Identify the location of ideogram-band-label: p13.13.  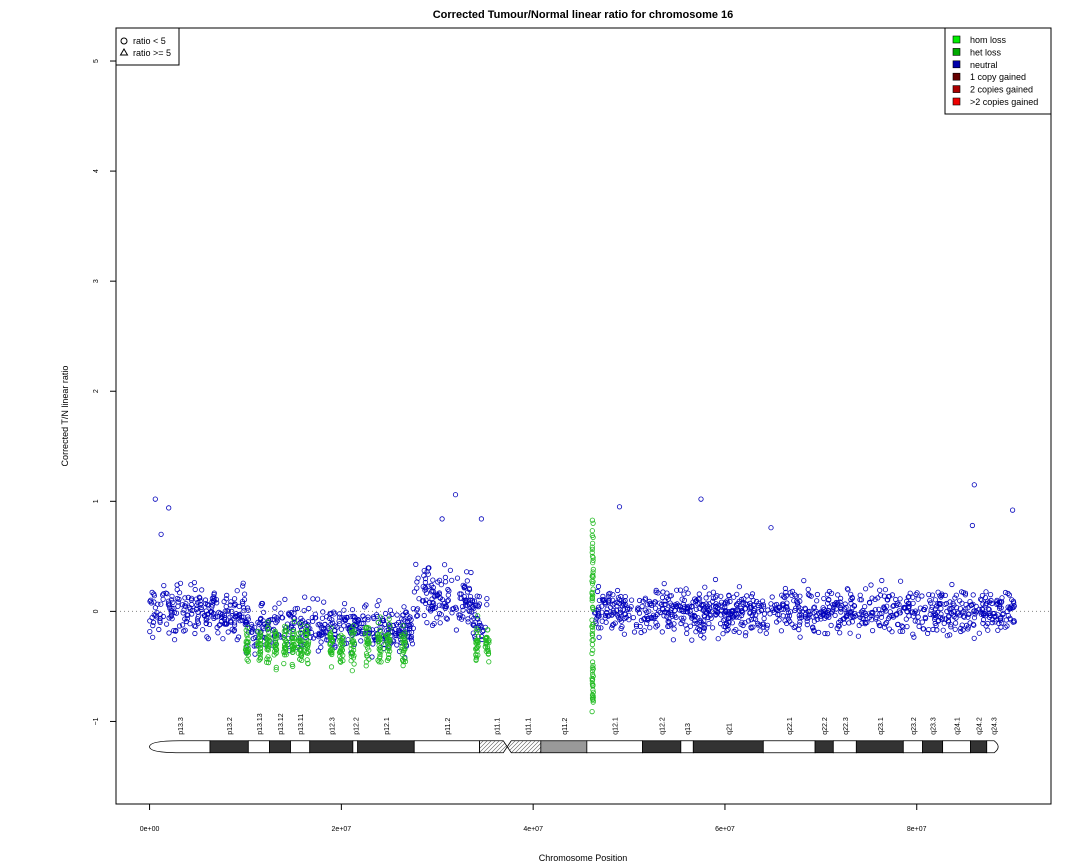
(260, 724).